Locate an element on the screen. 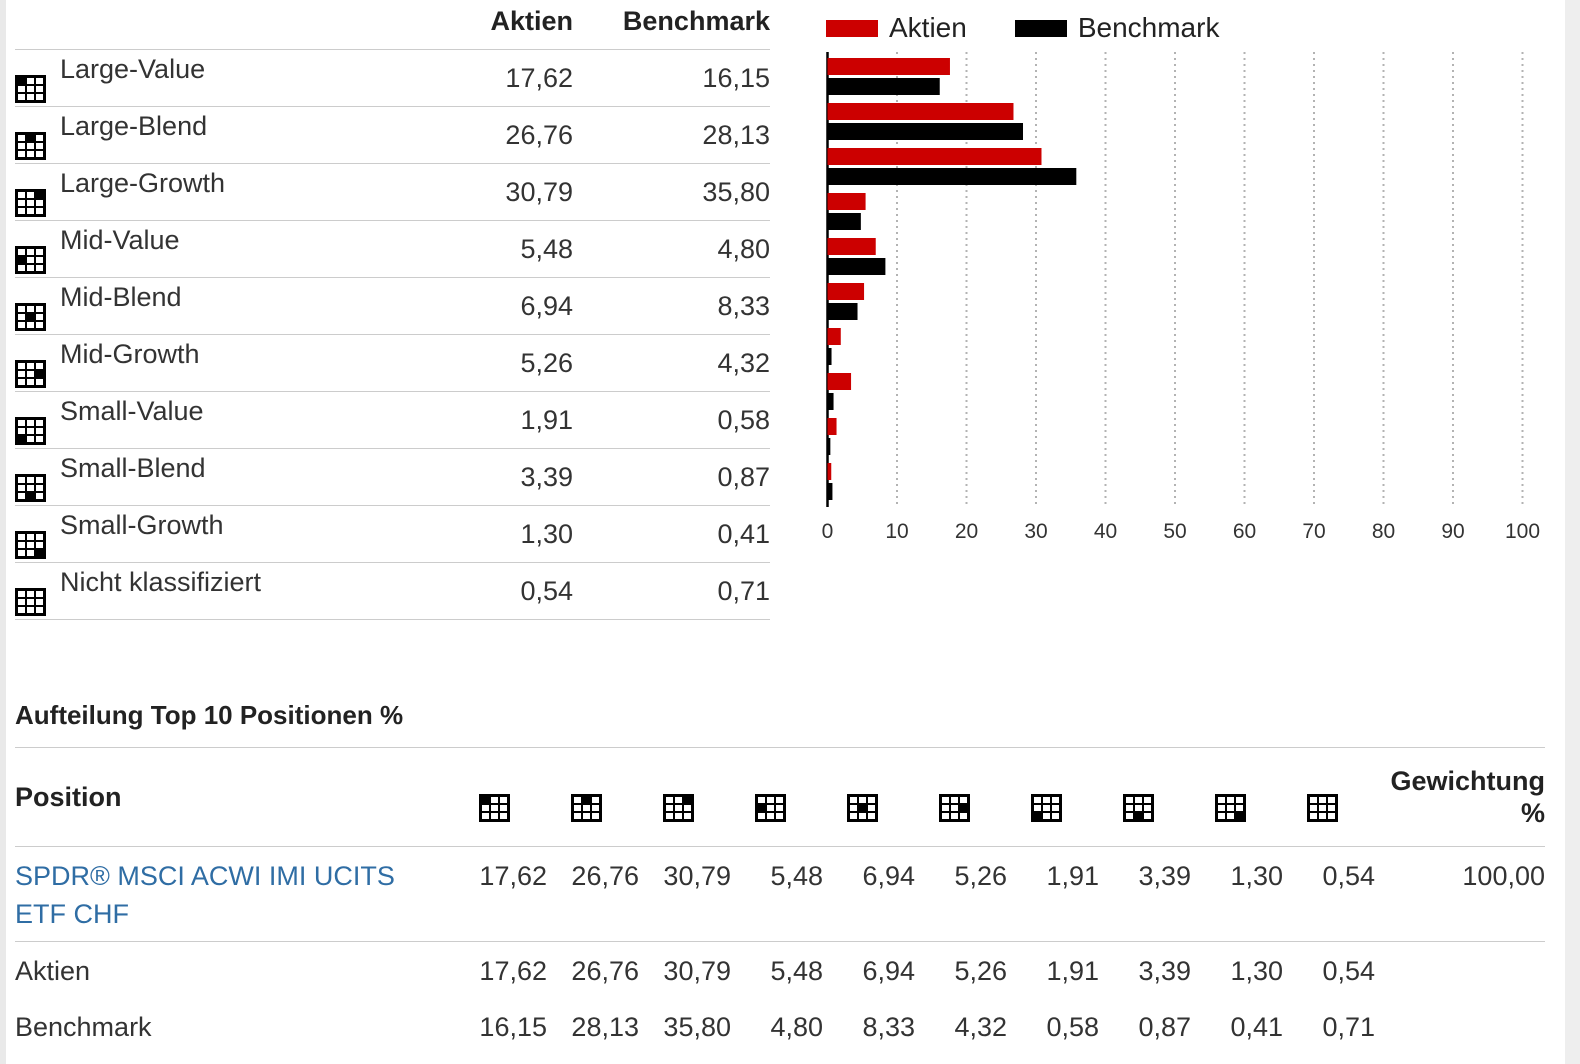 The height and width of the screenshot is (1064, 1580). icon-column-header-small-value is located at coordinates (1053, 797).